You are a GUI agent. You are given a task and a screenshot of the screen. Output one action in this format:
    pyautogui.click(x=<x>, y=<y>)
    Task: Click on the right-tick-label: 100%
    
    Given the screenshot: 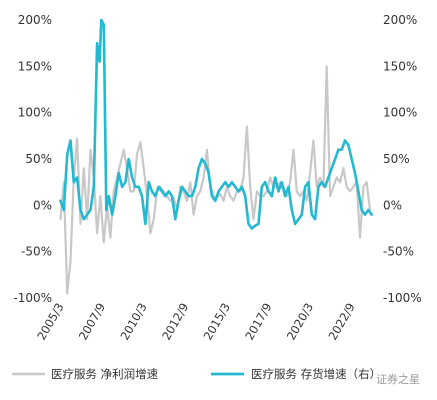 What is the action you would take?
    pyautogui.click(x=400, y=113)
    